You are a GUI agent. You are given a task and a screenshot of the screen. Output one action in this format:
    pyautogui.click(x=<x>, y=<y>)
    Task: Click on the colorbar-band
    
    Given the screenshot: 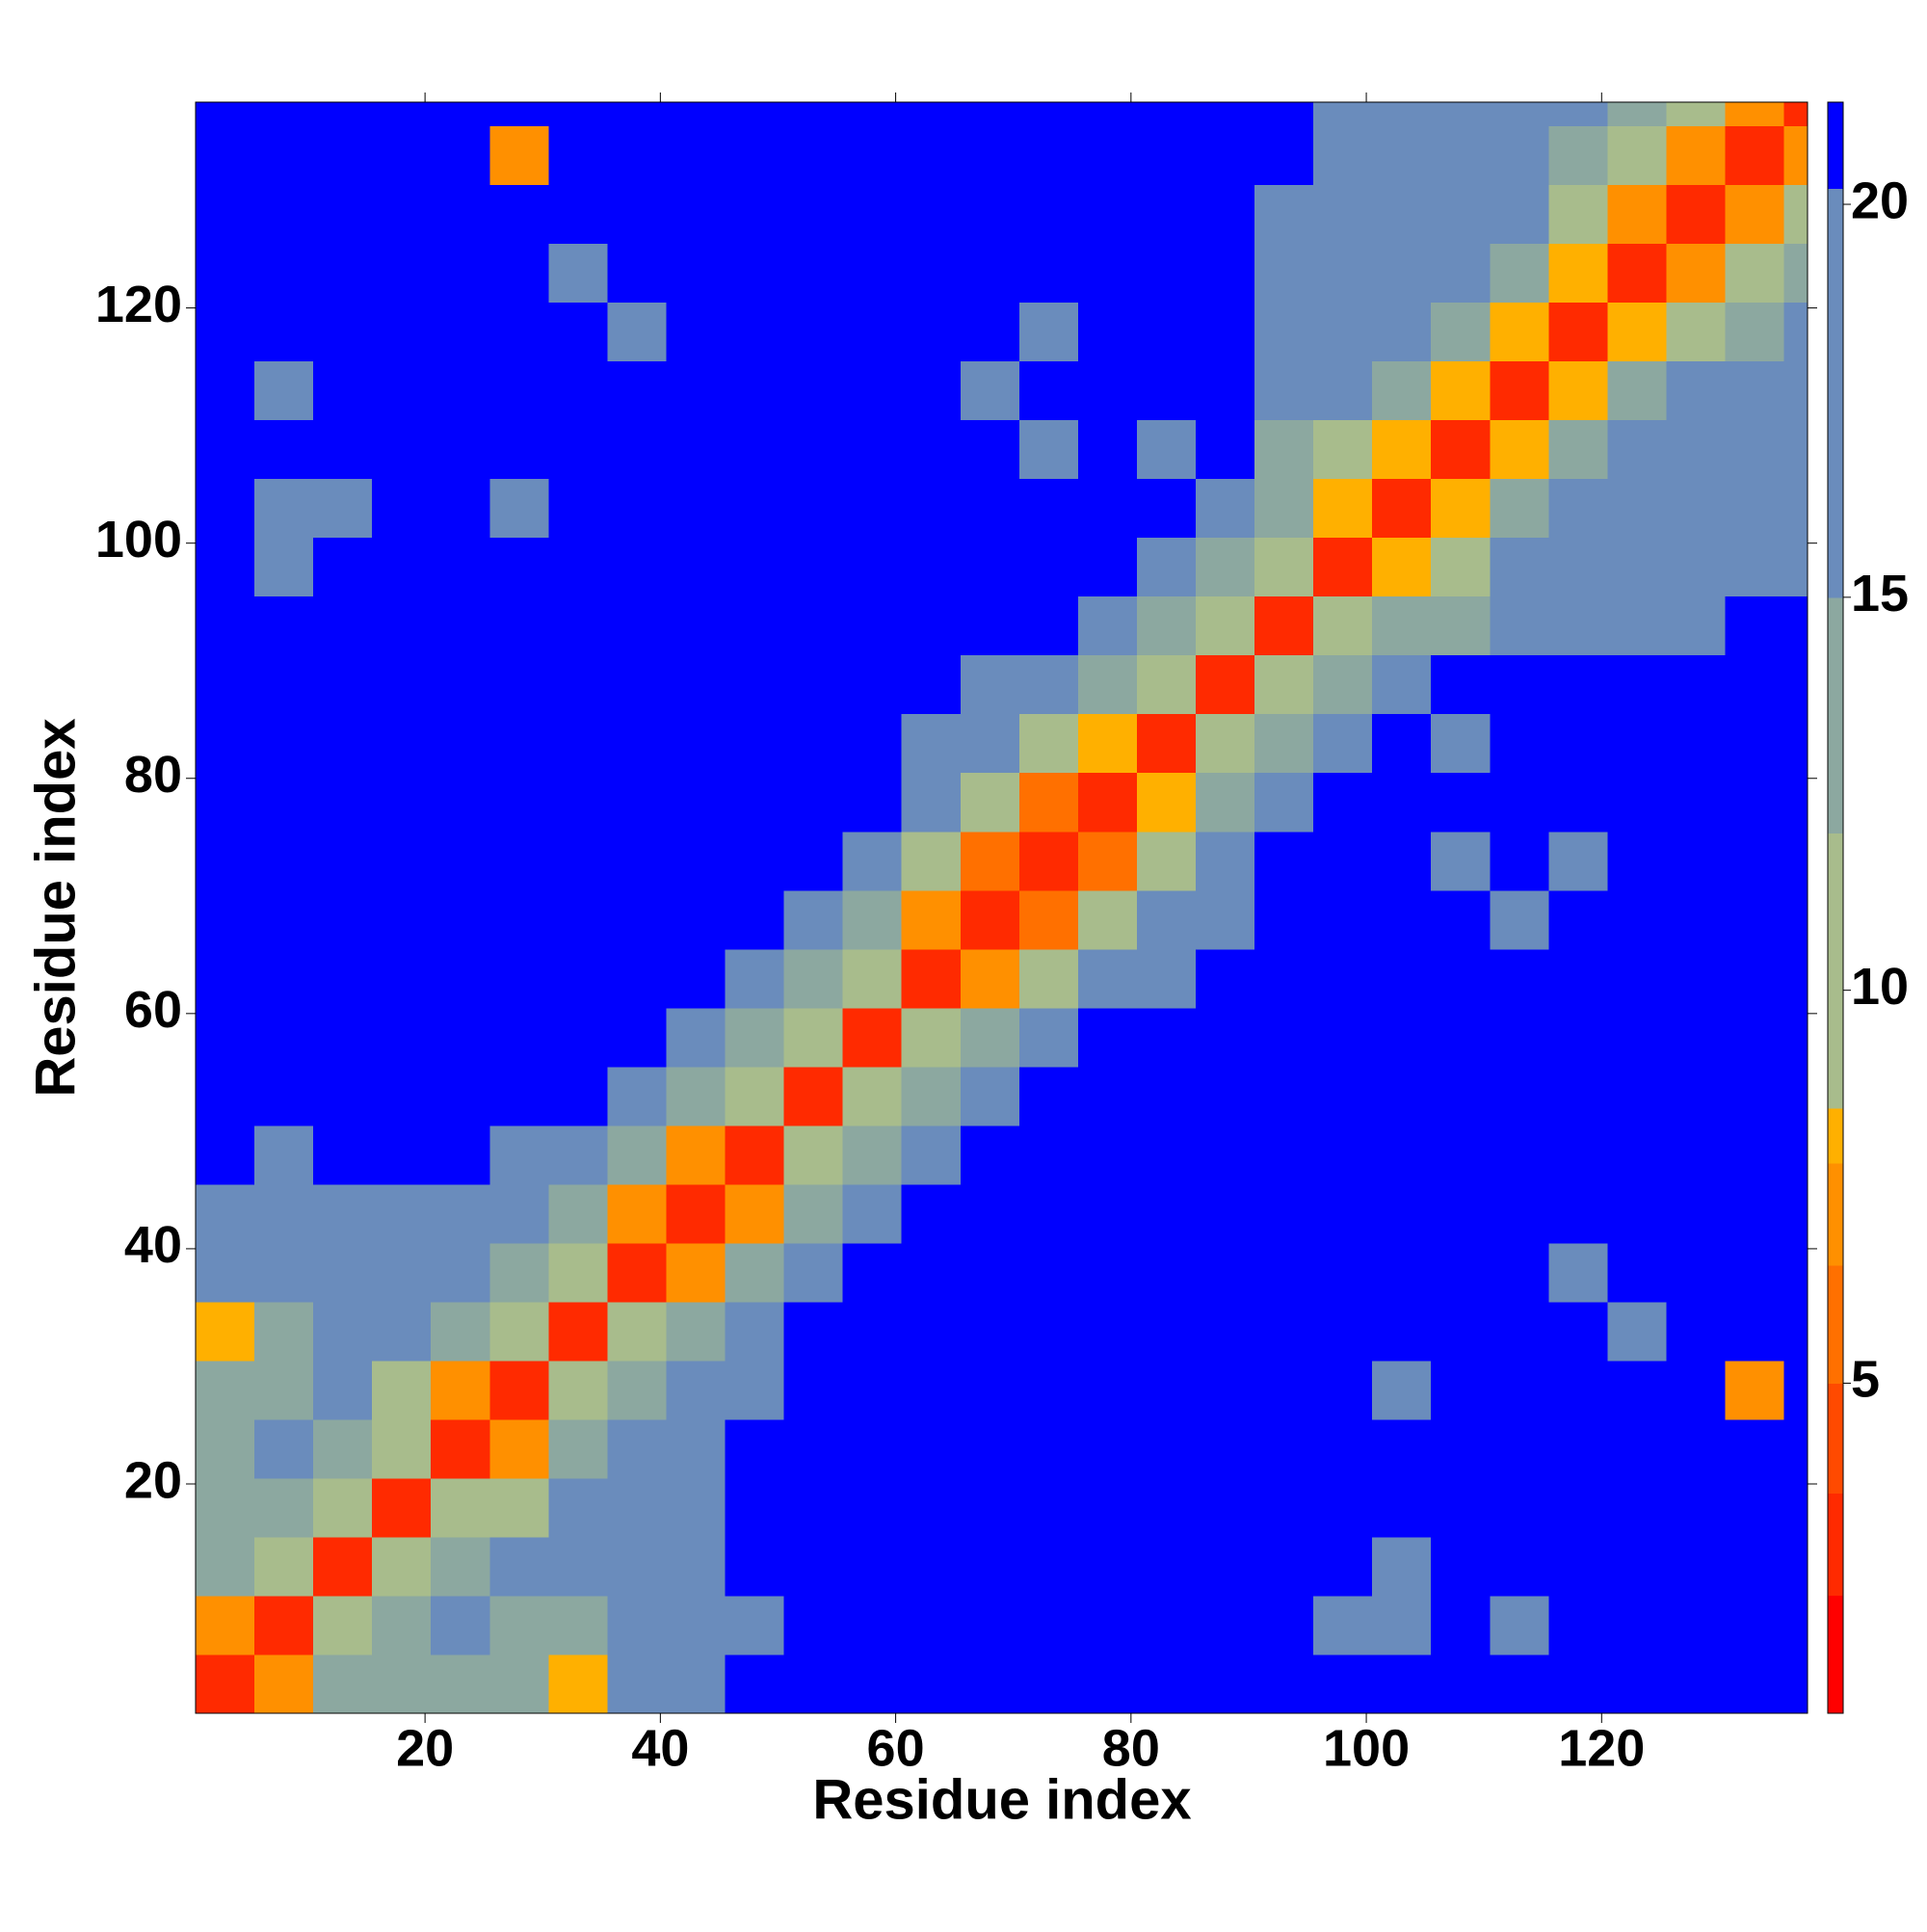 What is the action you would take?
    pyautogui.click(x=1835, y=393)
    